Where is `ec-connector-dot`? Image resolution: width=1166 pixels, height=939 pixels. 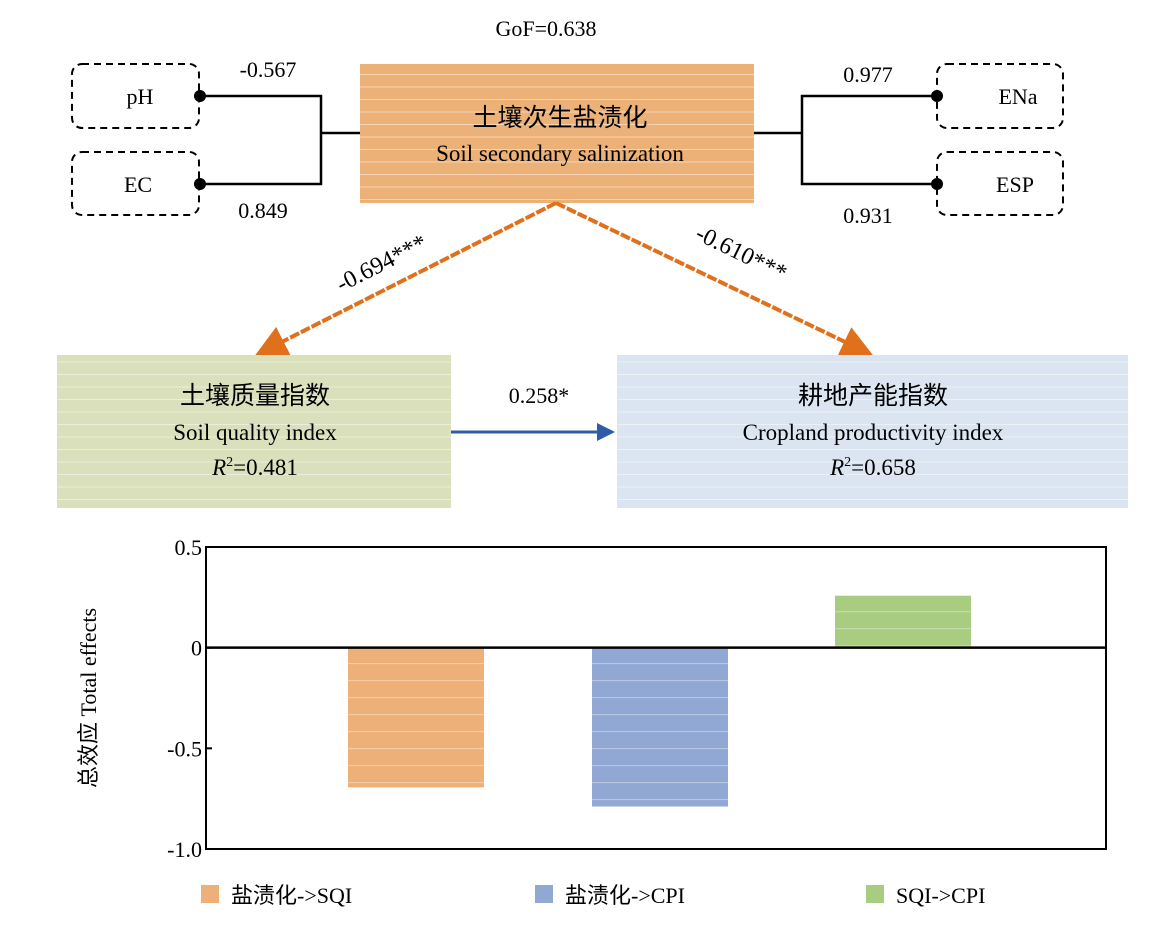
ec-connector-dot is located at coordinates (200, 184).